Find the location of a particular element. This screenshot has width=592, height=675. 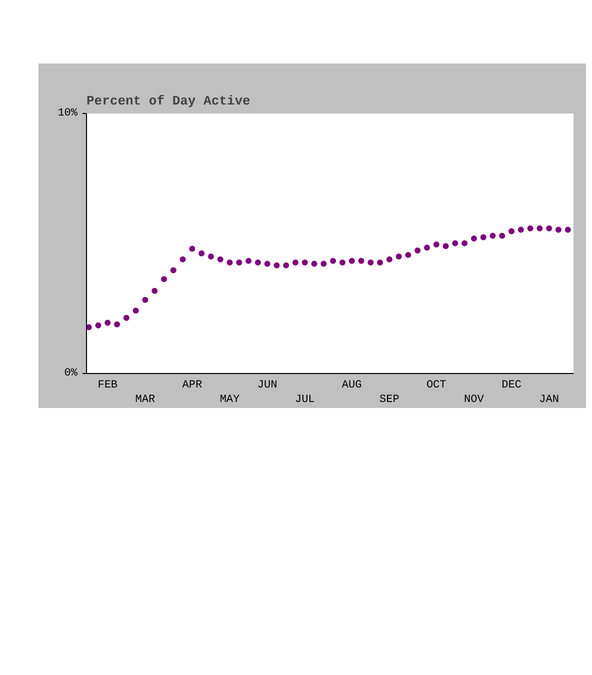

x-tick-label: OCT is located at coordinates (436, 386).